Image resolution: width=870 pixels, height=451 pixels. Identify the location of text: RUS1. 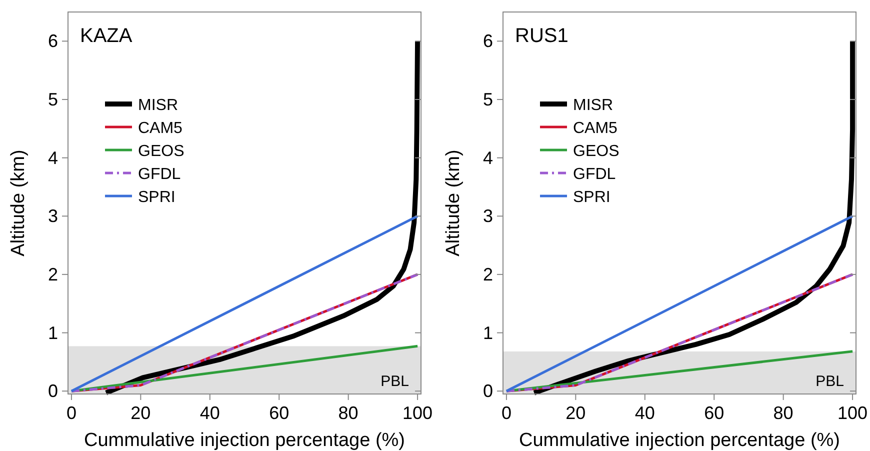
(541, 36).